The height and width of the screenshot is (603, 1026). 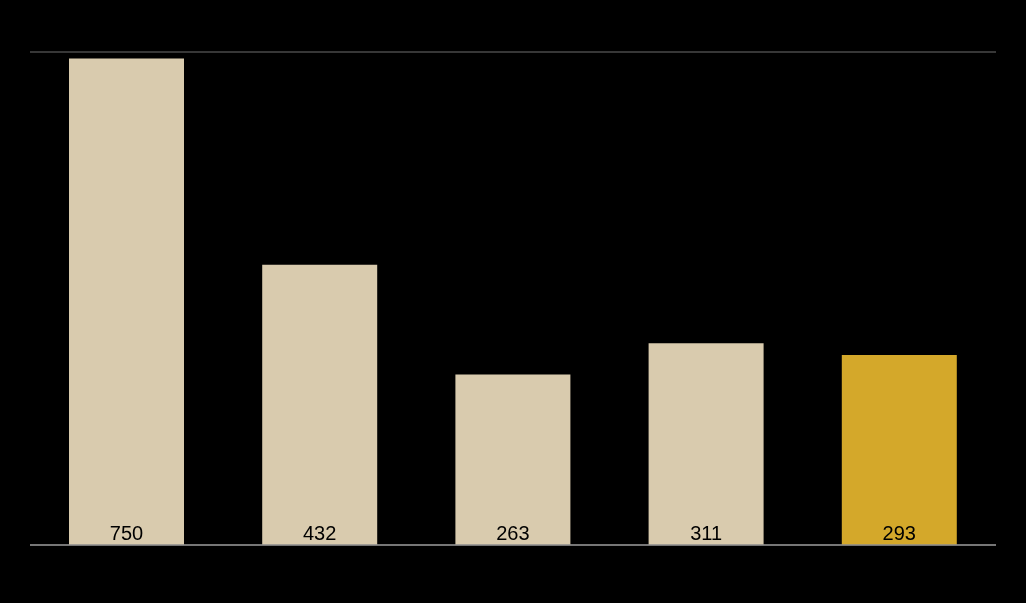 I want to click on data-label: 311, so click(x=706, y=533).